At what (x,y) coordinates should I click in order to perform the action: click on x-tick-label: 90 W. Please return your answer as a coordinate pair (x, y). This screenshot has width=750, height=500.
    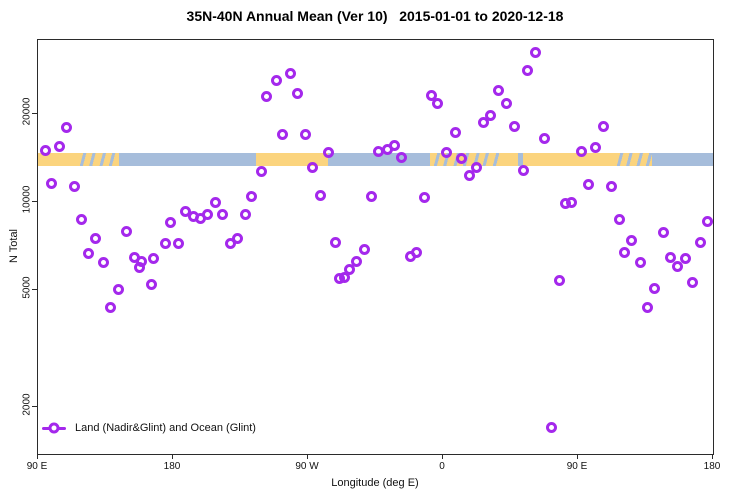
    Looking at the image, I should click on (307, 466).